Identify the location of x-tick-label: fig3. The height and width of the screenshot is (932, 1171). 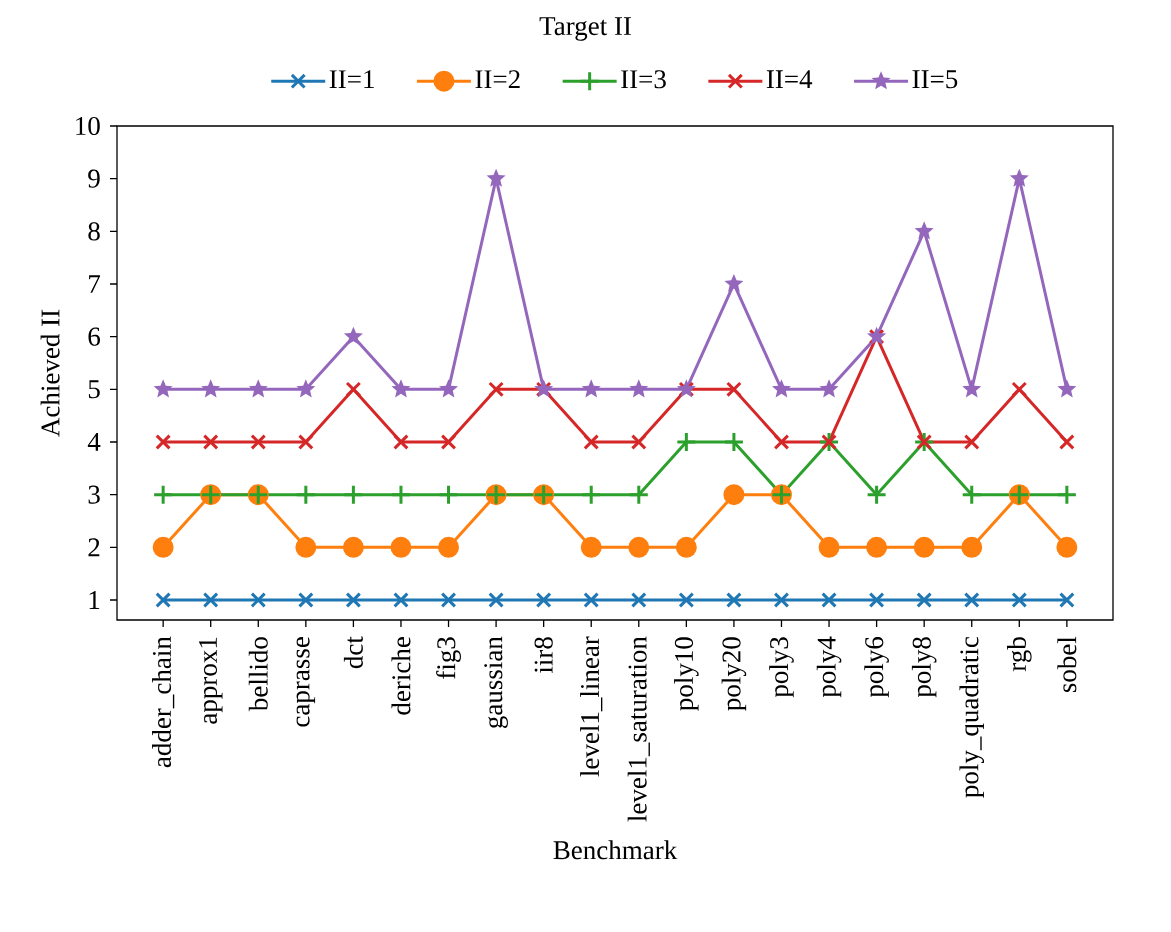
(448, 658).